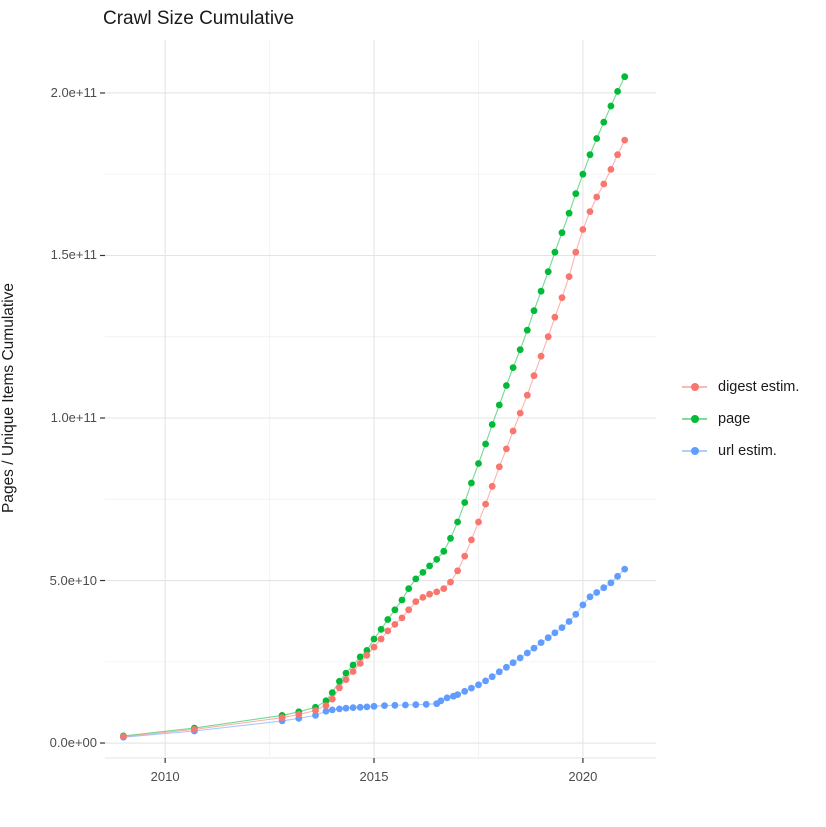 This screenshot has height=827, width=826. I want to click on x-tick-label: 2020, so click(583, 776).